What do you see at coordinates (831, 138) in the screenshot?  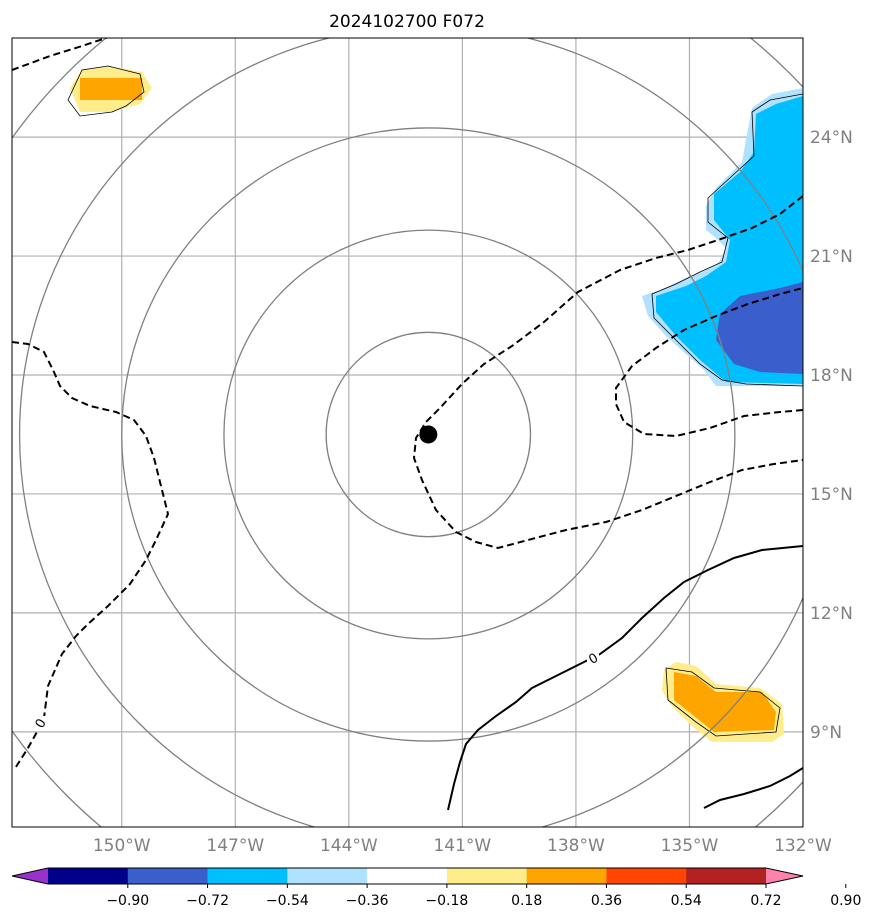 I see `latitude-tick-label: 24°N` at bounding box center [831, 138].